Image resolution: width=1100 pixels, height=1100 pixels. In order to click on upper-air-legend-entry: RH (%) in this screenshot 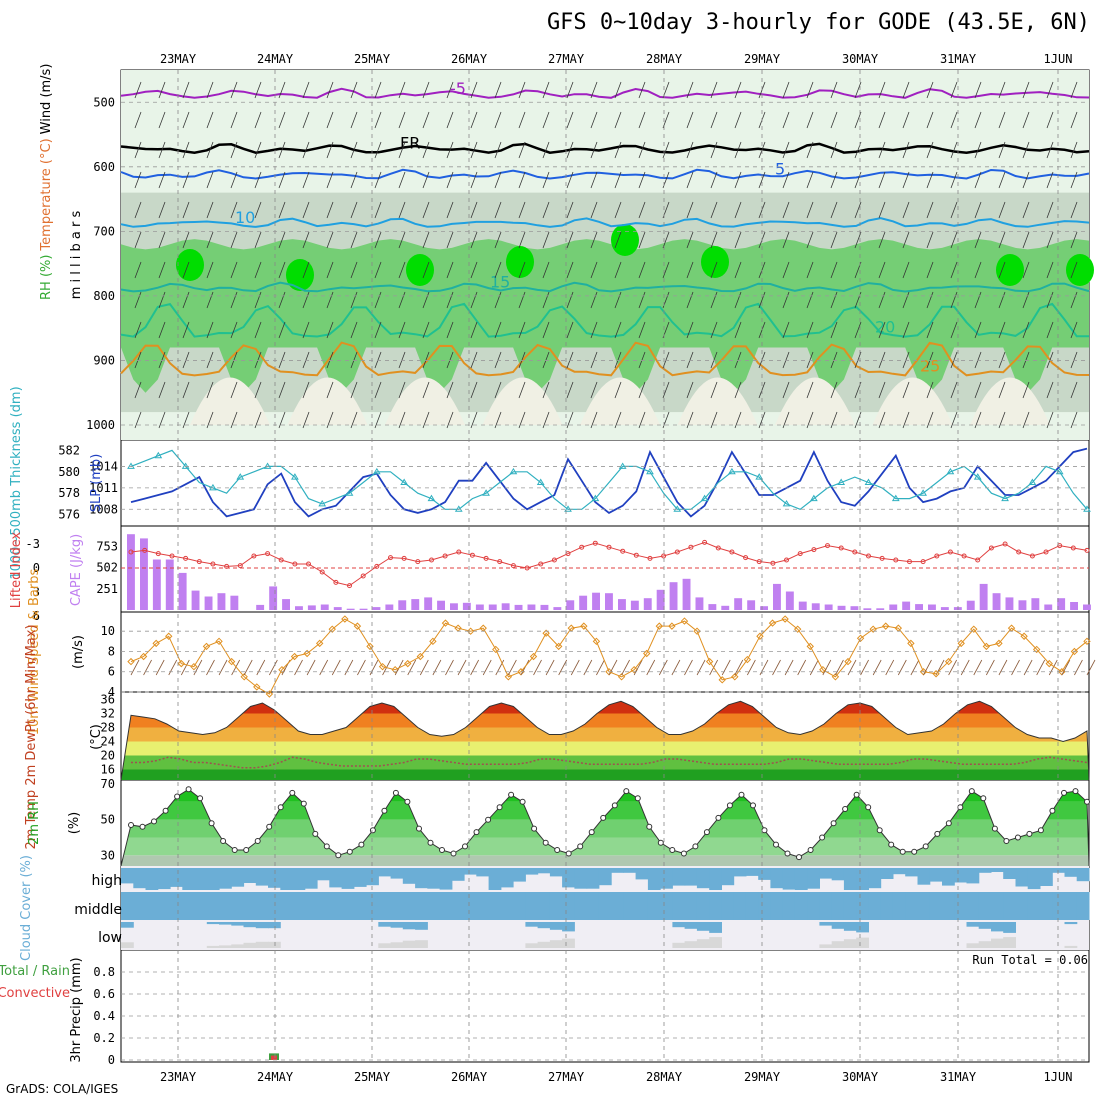, I will do `click(46, 277)`.